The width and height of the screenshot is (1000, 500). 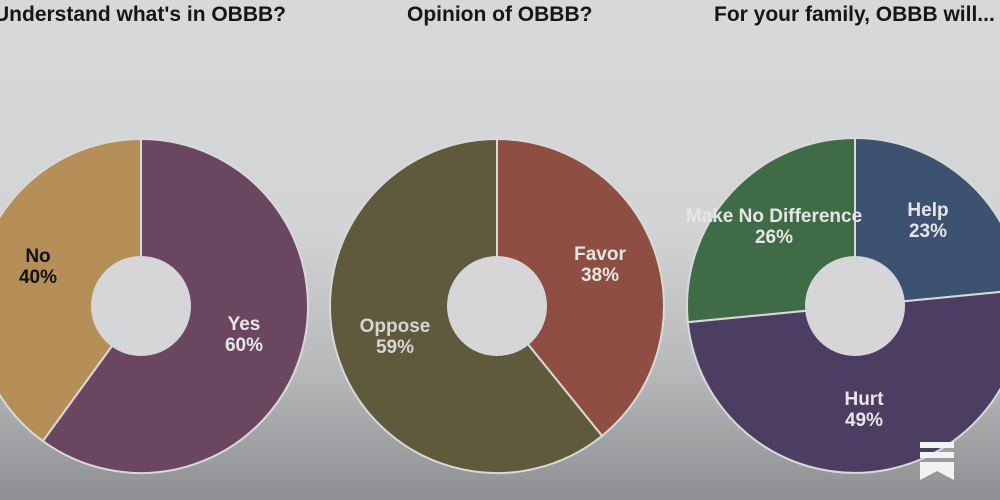 What do you see at coordinates (864, 410) in the screenshot?
I see `slice-label-hurt: Hurt 49%` at bounding box center [864, 410].